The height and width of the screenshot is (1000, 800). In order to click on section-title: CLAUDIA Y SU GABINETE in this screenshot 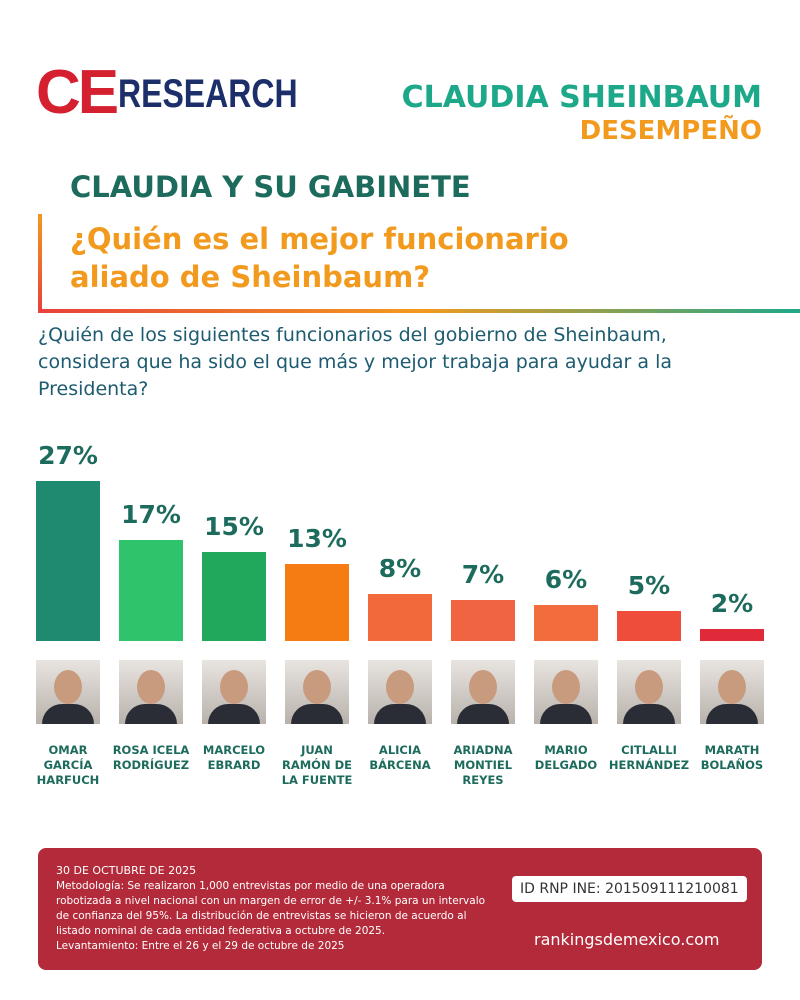, I will do `click(270, 187)`.